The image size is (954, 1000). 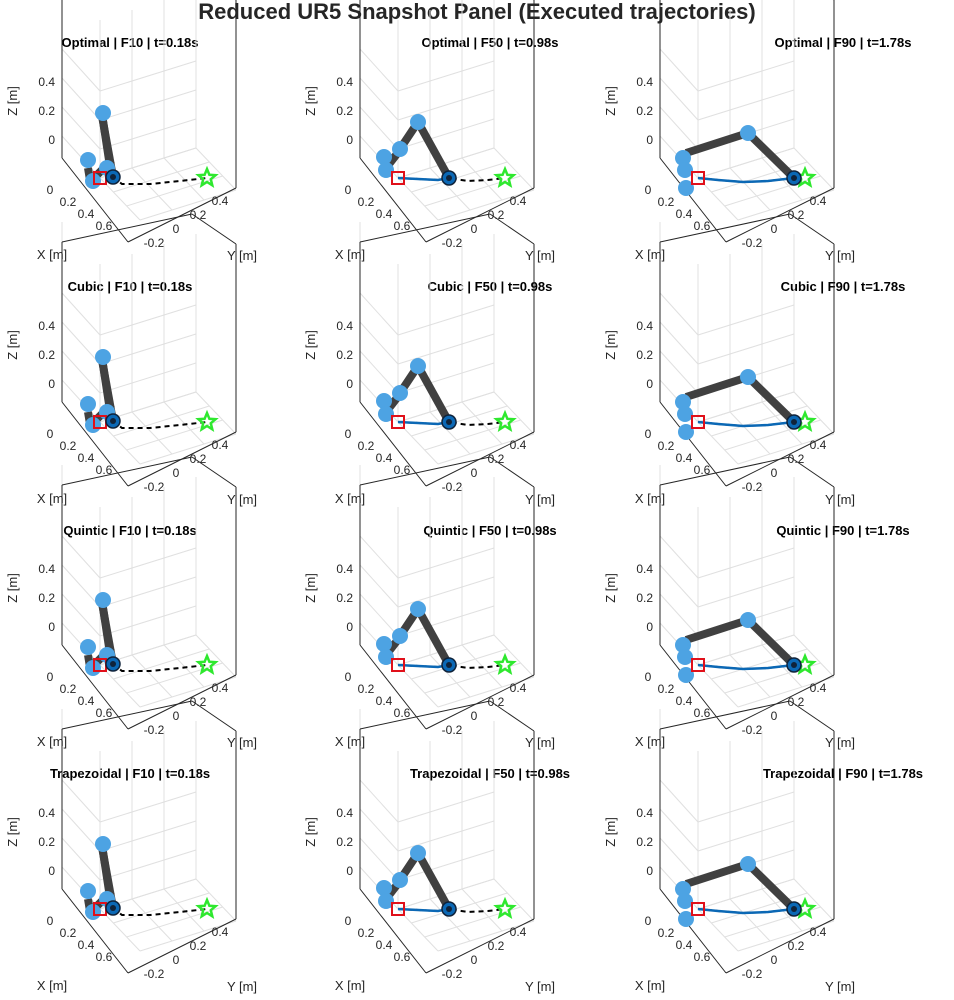 I want to click on panel-title: Optimal | F50 | t=0.98s, so click(x=490, y=42).